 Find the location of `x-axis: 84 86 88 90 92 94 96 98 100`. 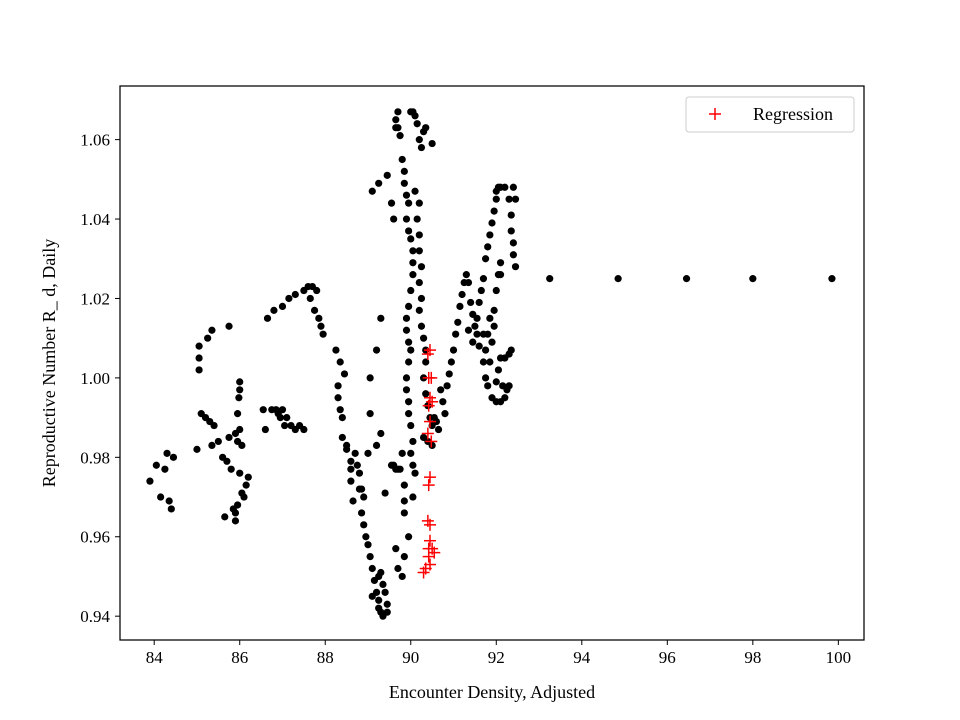

x-axis: 84 86 88 90 92 94 96 98 100 is located at coordinates (498, 653).